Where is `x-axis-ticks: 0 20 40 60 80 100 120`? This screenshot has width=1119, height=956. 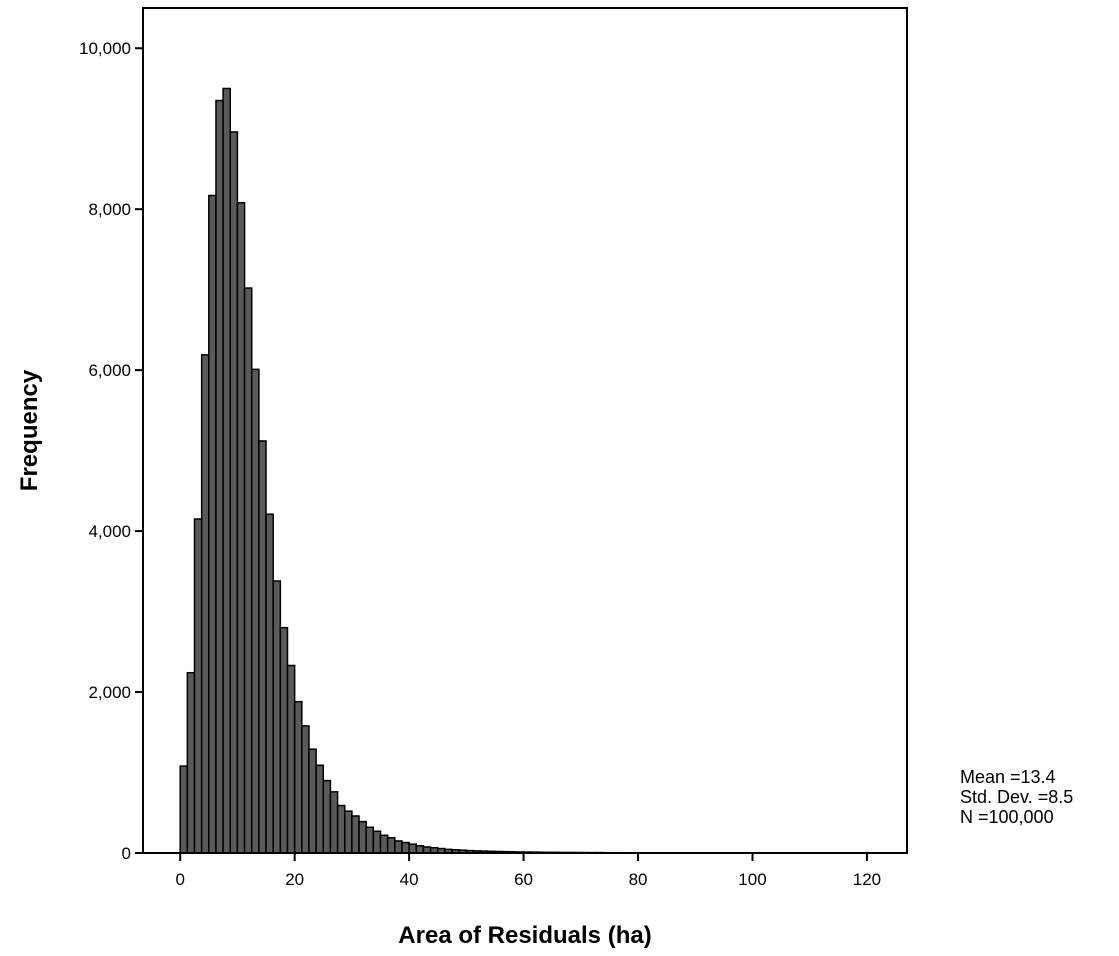
x-axis-ticks: 0 20 40 60 80 100 120 is located at coordinates (528, 871).